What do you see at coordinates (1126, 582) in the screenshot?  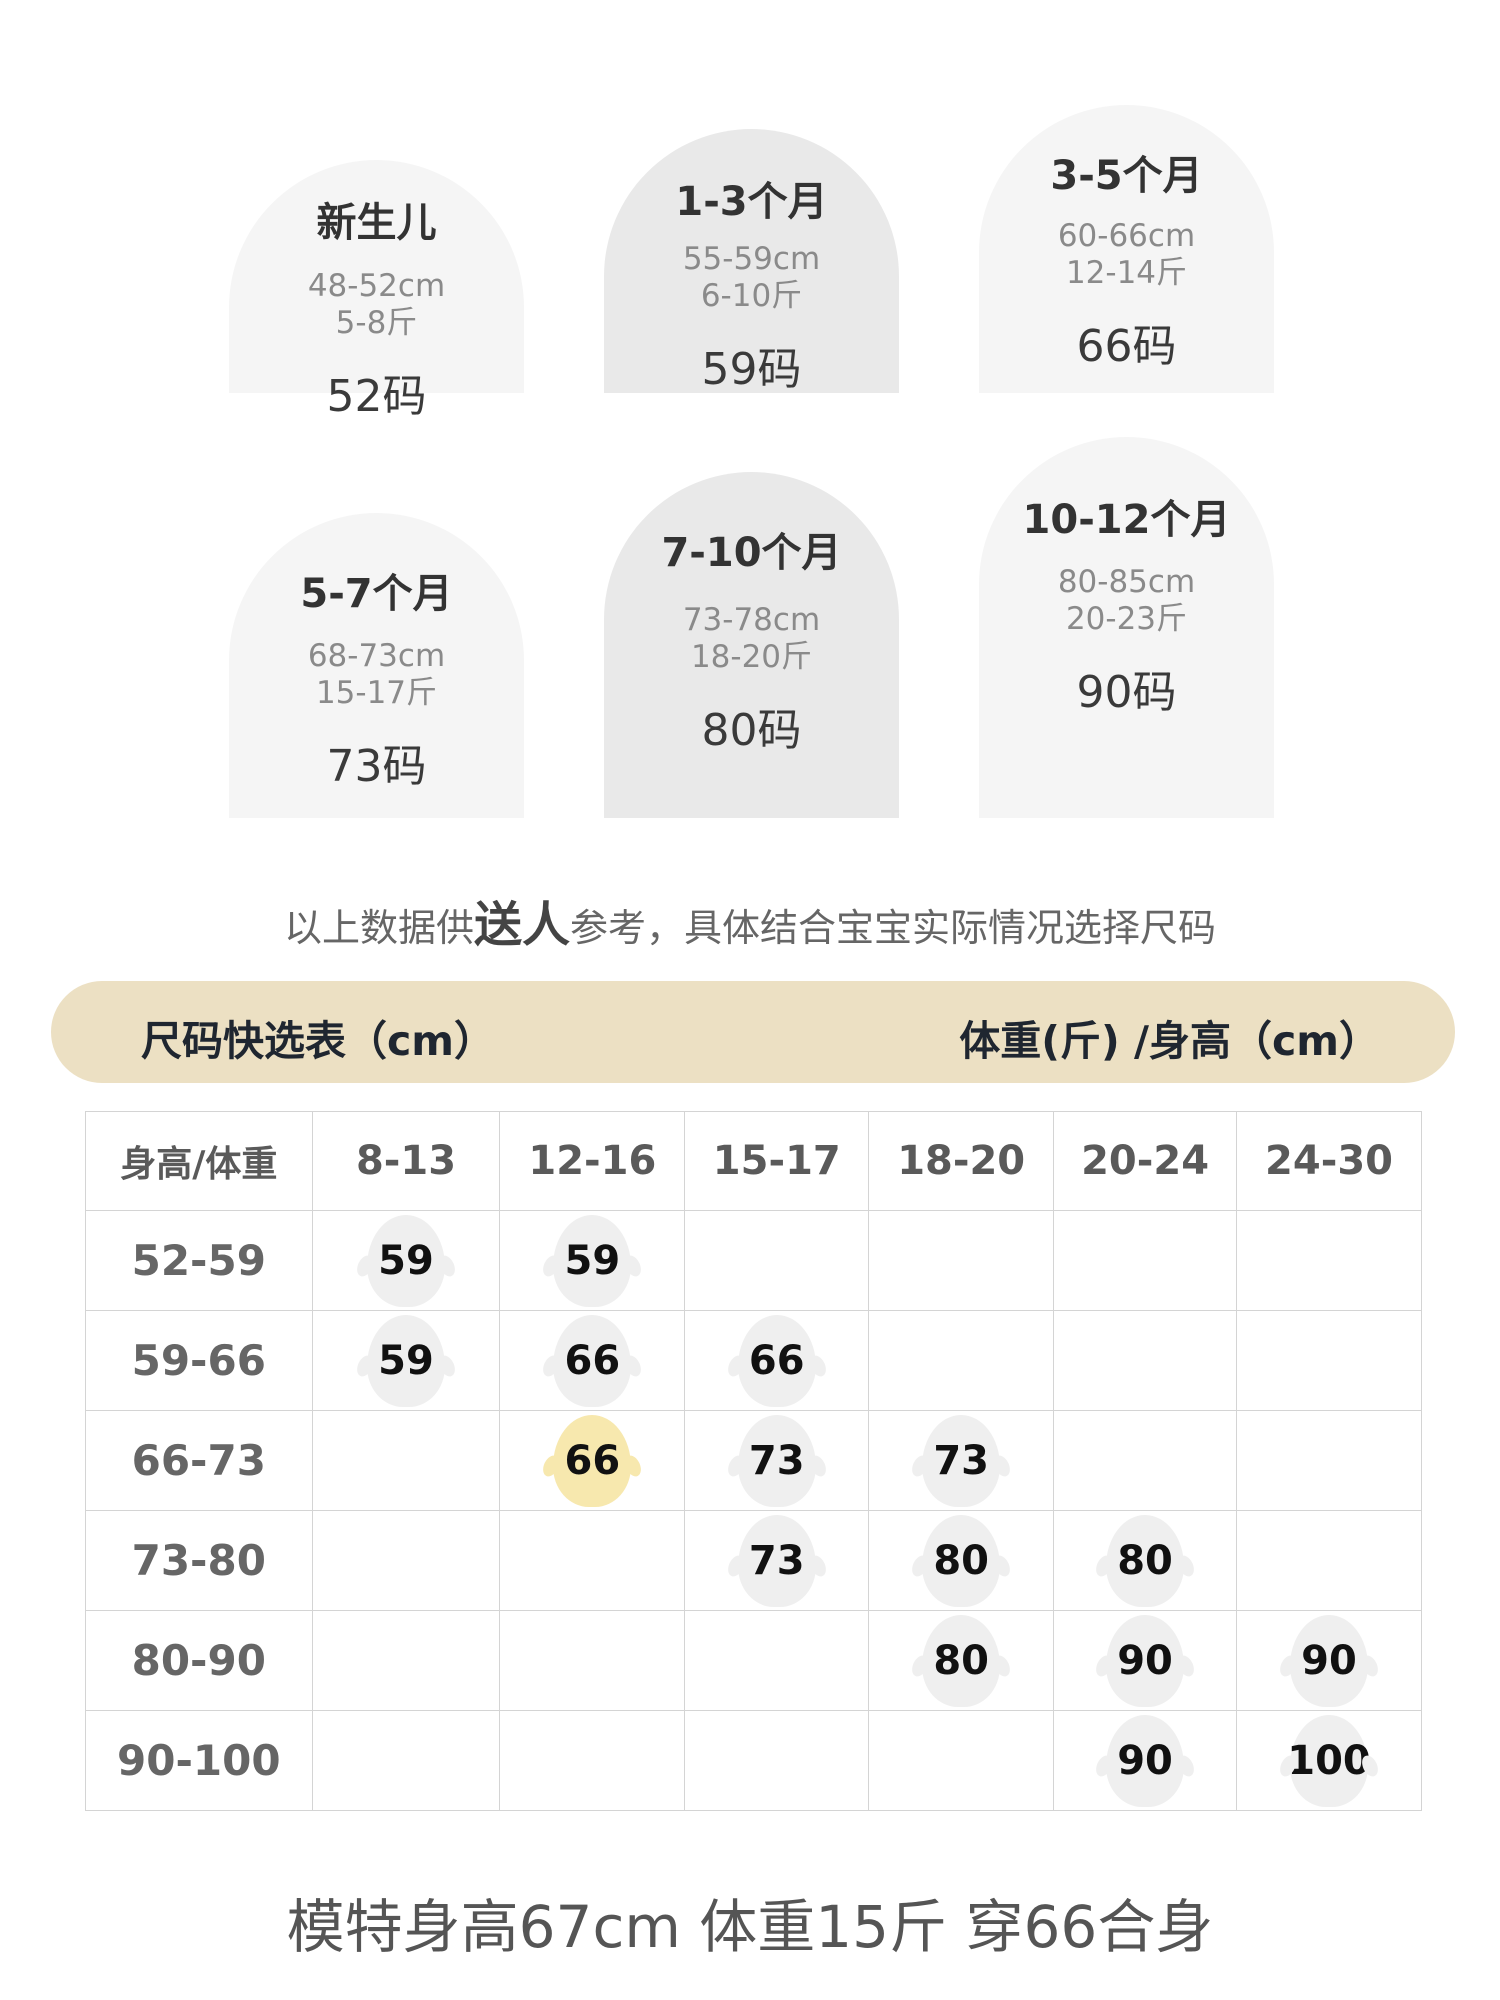 I see `height-range: 80-85cm` at bounding box center [1126, 582].